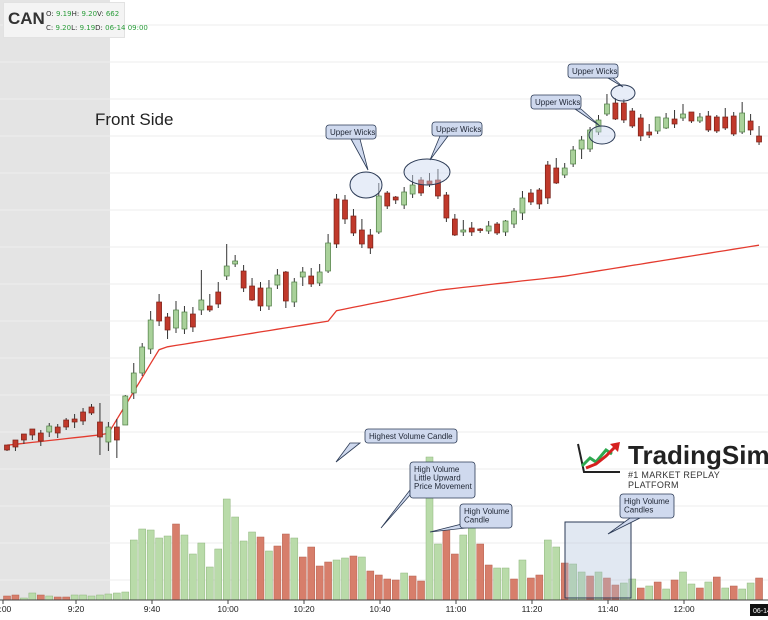 Image resolution: width=768 pixels, height=620 pixels. What do you see at coordinates (443, 486) in the screenshot?
I see `callout-text: Price Movement` at bounding box center [443, 486].